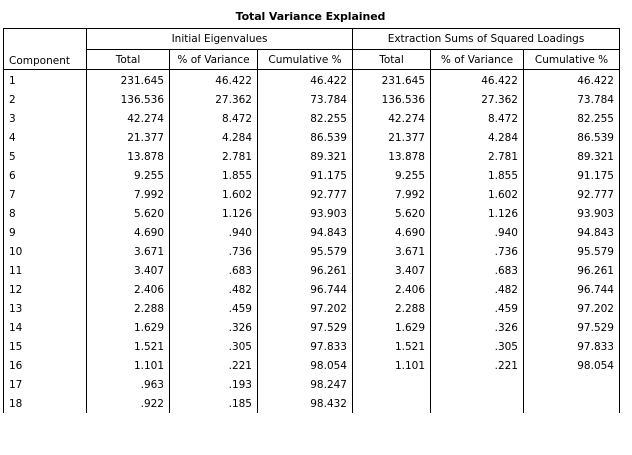 Image resolution: width=632 pixels, height=455 pixels. I want to click on init-total-cell: 1.521, so click(128, 346).